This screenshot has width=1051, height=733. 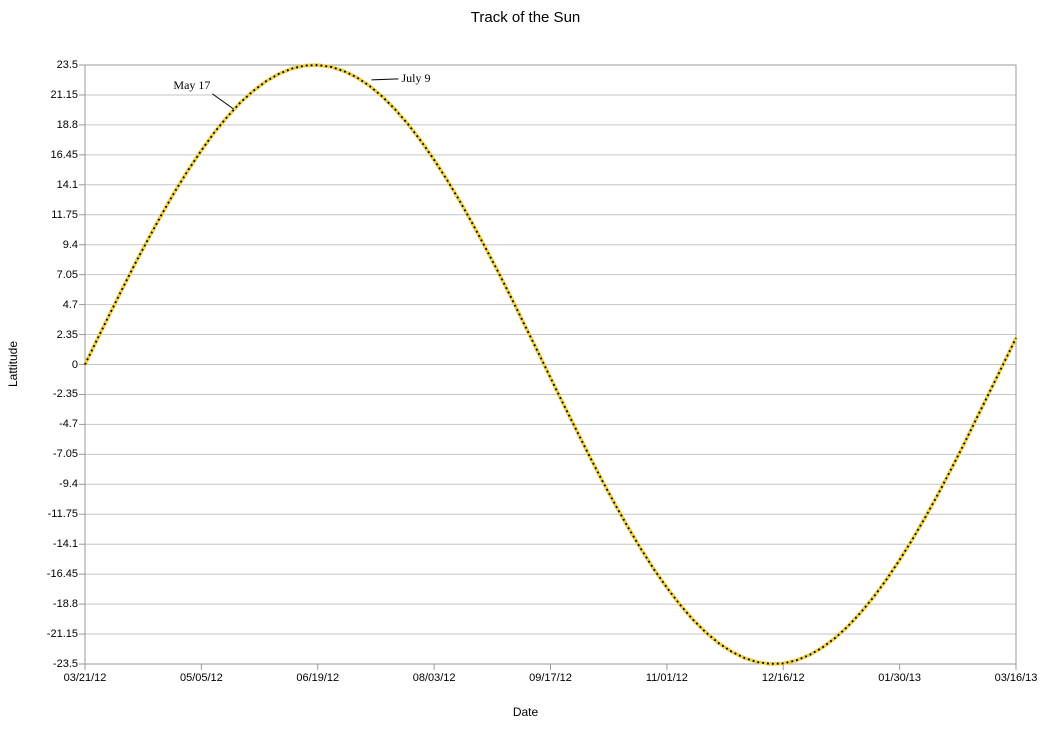 What do you see at coordinates (65, 394) in the screenshot?
I see `y-tick-label: -2.35` at bounding box center [65, 394].